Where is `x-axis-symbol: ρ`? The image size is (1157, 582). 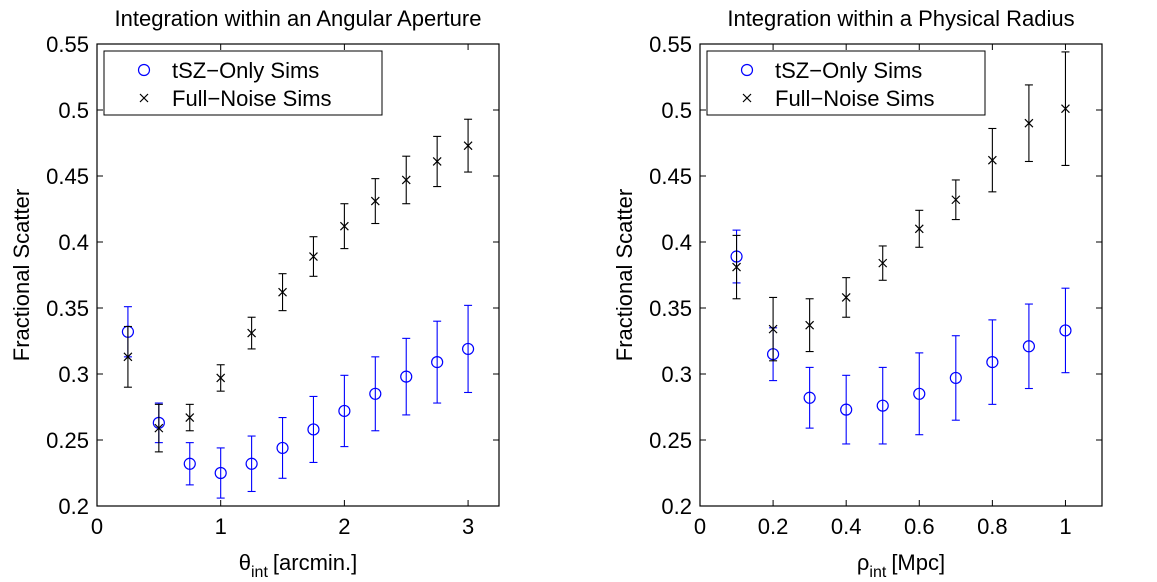 x-axis-symbol: ρ is located at coordinates (863, 562).